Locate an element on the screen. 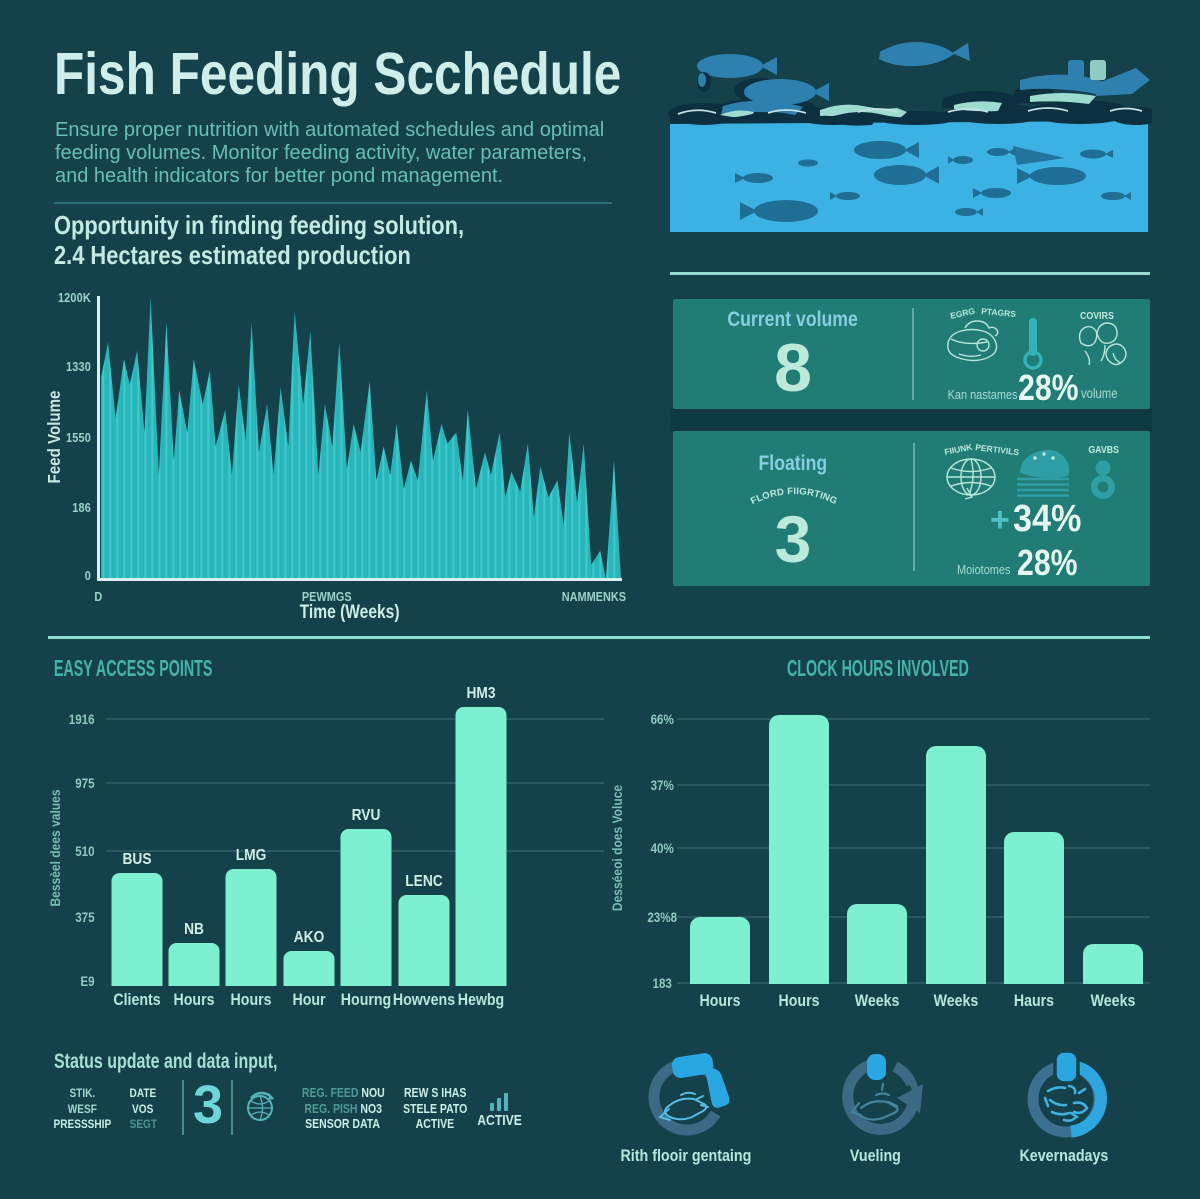 The image size is (1200, 1199). svg-text: Hourng is located at coordinates (366, 1000).